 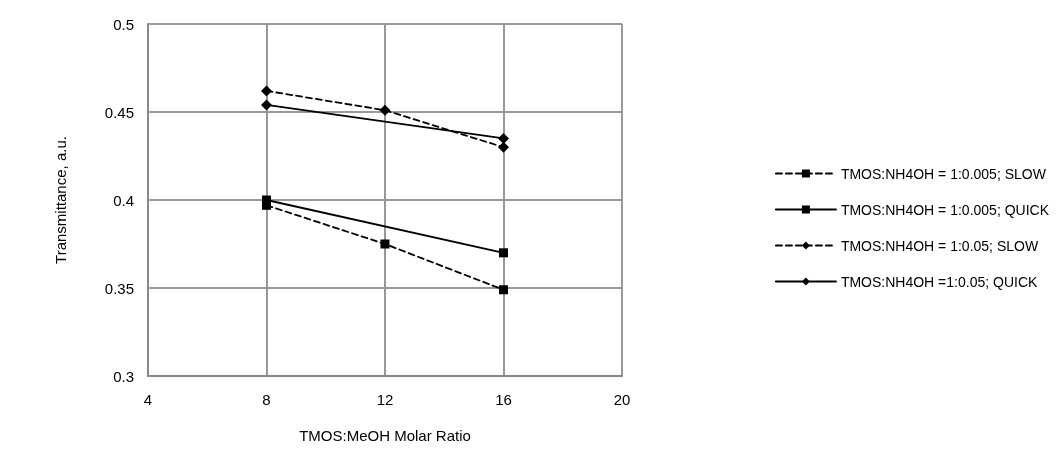 I want to click on y-tick-label: 0.45, so click(x=119, y=112).